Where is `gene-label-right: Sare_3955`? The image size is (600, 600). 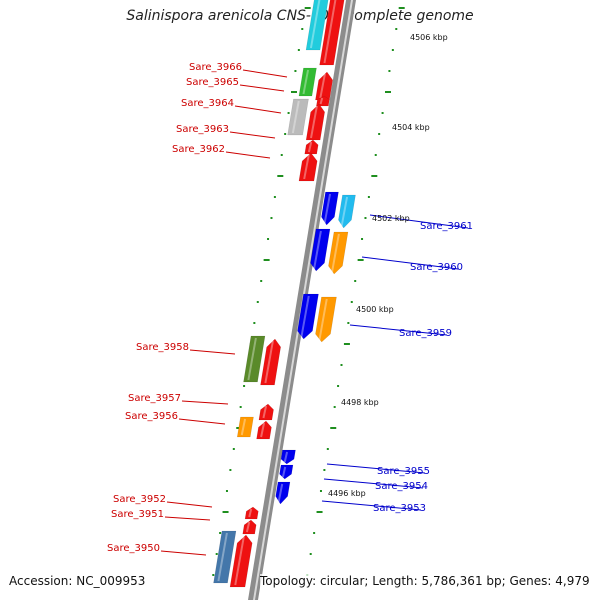 gene-label-right: Sare_3955 is located at coordinates (403, 471).